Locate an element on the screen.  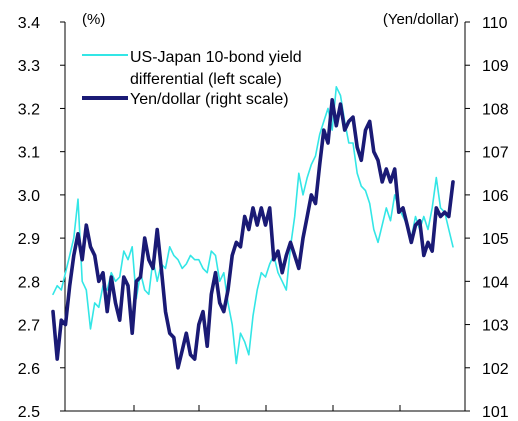
legend-label-yen-dollar: Yen/dollar (right scale) is located at coordinates (209, 99).